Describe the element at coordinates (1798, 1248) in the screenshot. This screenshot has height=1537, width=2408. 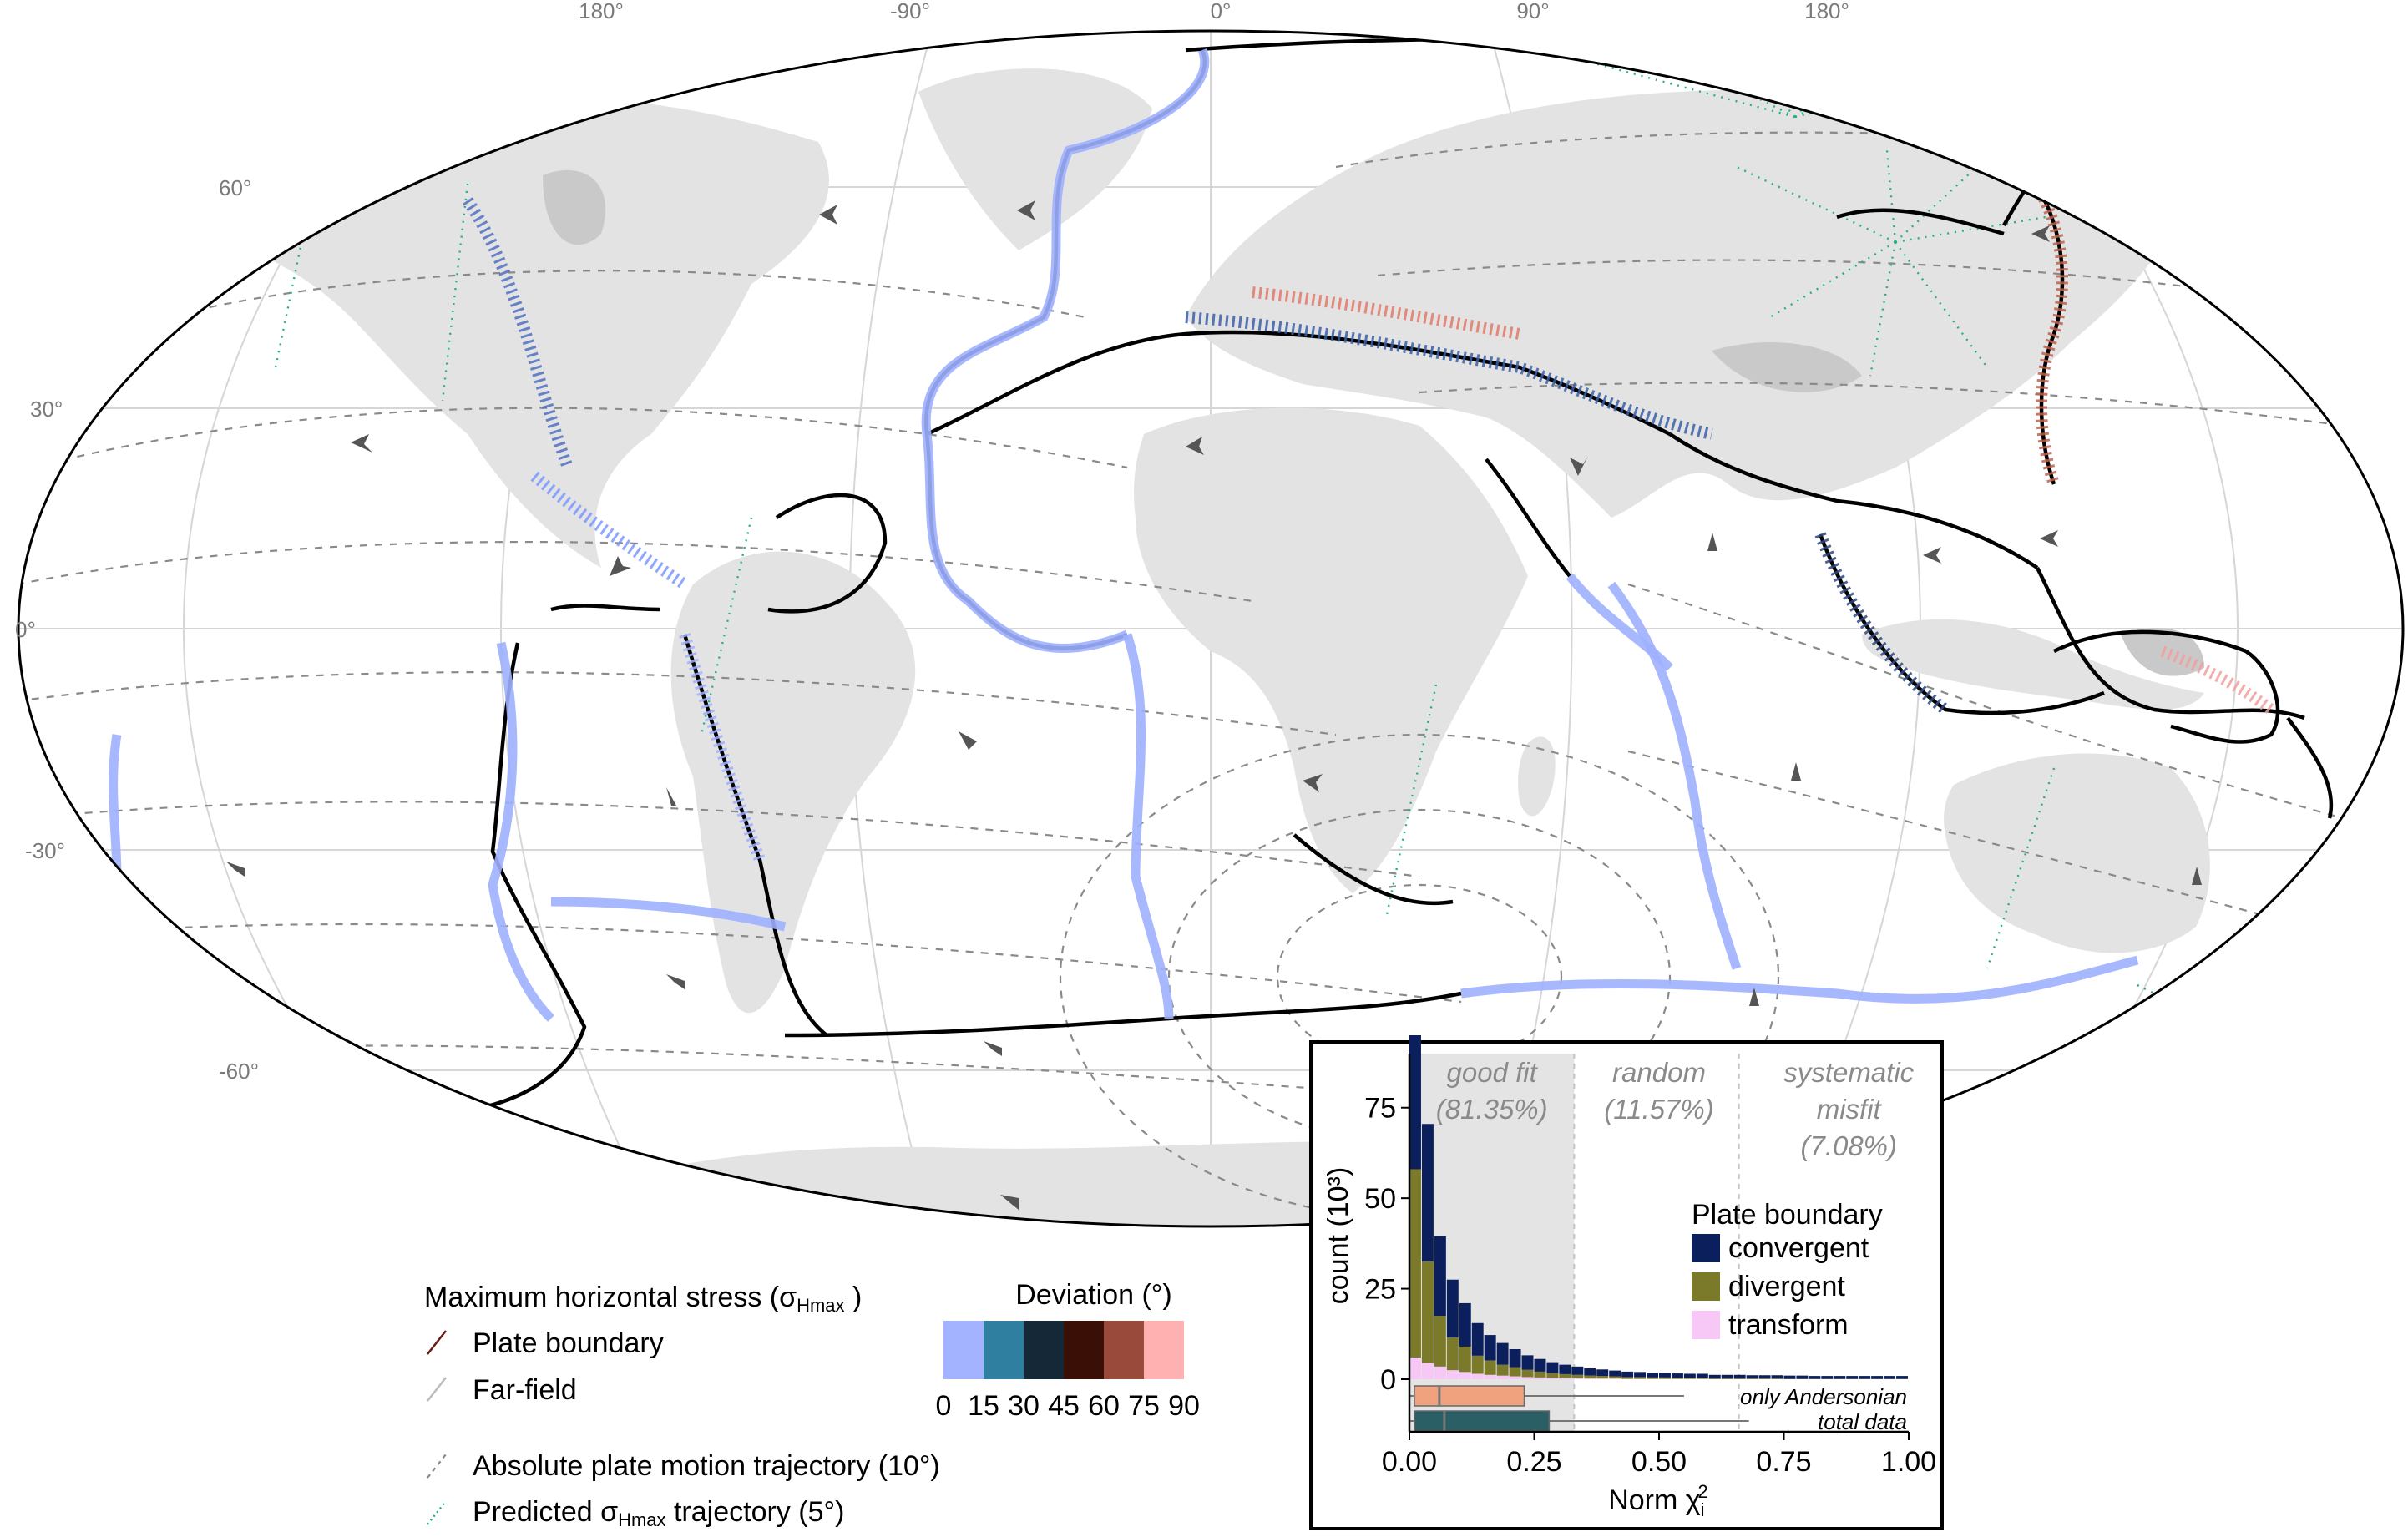
I see `inset-legend-label: convergent` at that location.